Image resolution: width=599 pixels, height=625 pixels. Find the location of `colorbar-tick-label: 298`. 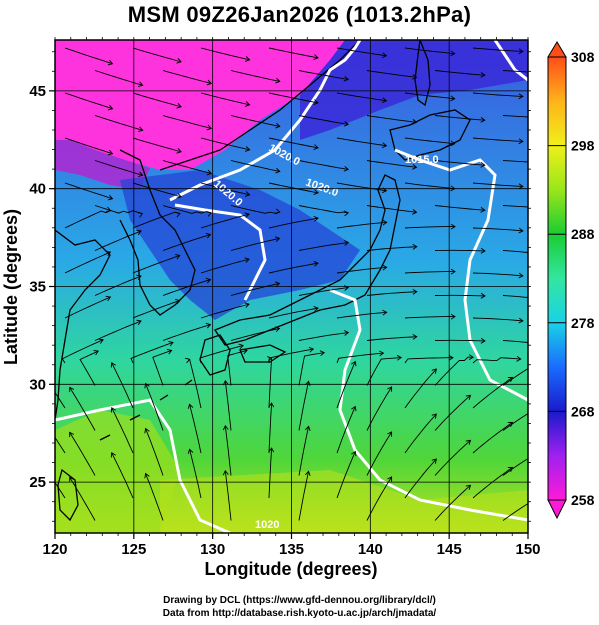

colorbar-tick-label: 298 is located at coordinates (583, 146).